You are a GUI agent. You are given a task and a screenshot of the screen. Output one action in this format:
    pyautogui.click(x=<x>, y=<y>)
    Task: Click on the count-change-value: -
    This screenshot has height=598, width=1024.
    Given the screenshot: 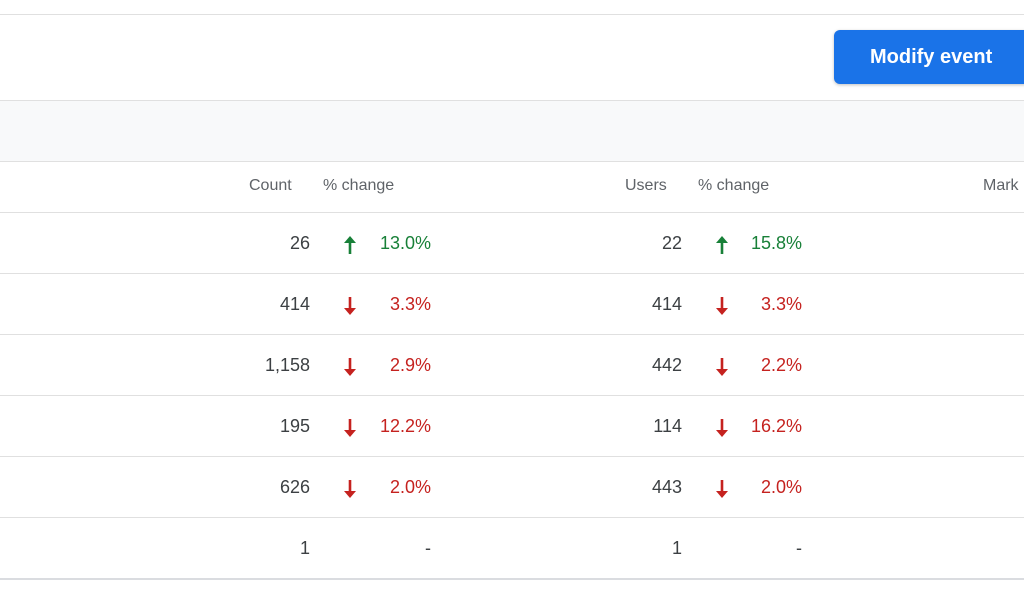 What is the action you would take?
    pyautogui.click(x=428, y=548)
    